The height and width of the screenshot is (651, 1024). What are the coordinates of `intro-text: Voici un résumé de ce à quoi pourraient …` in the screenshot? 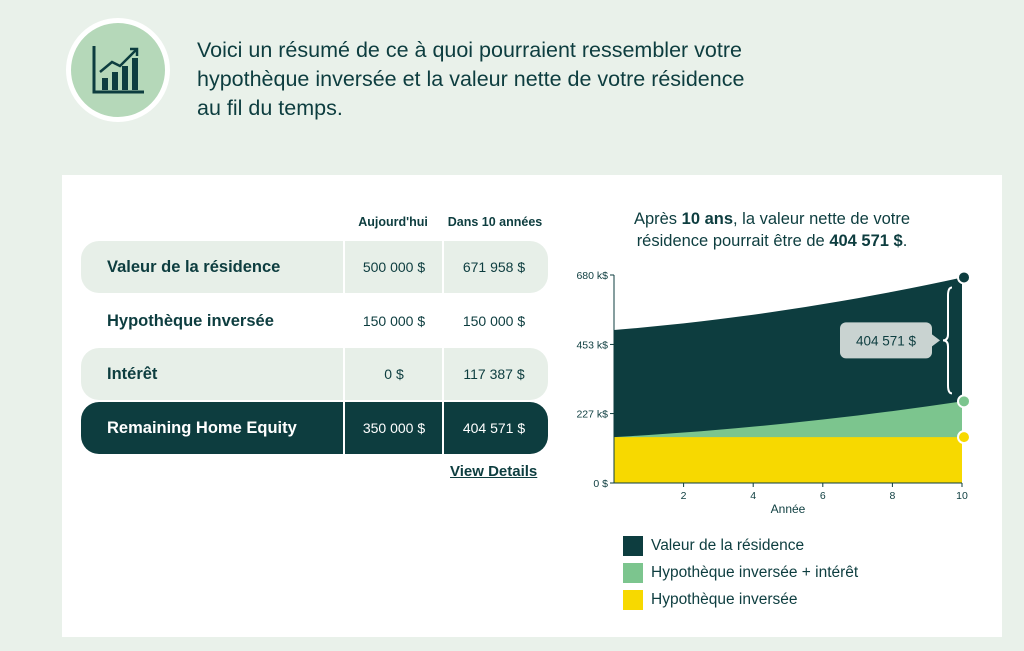 It's located at (537, 79).